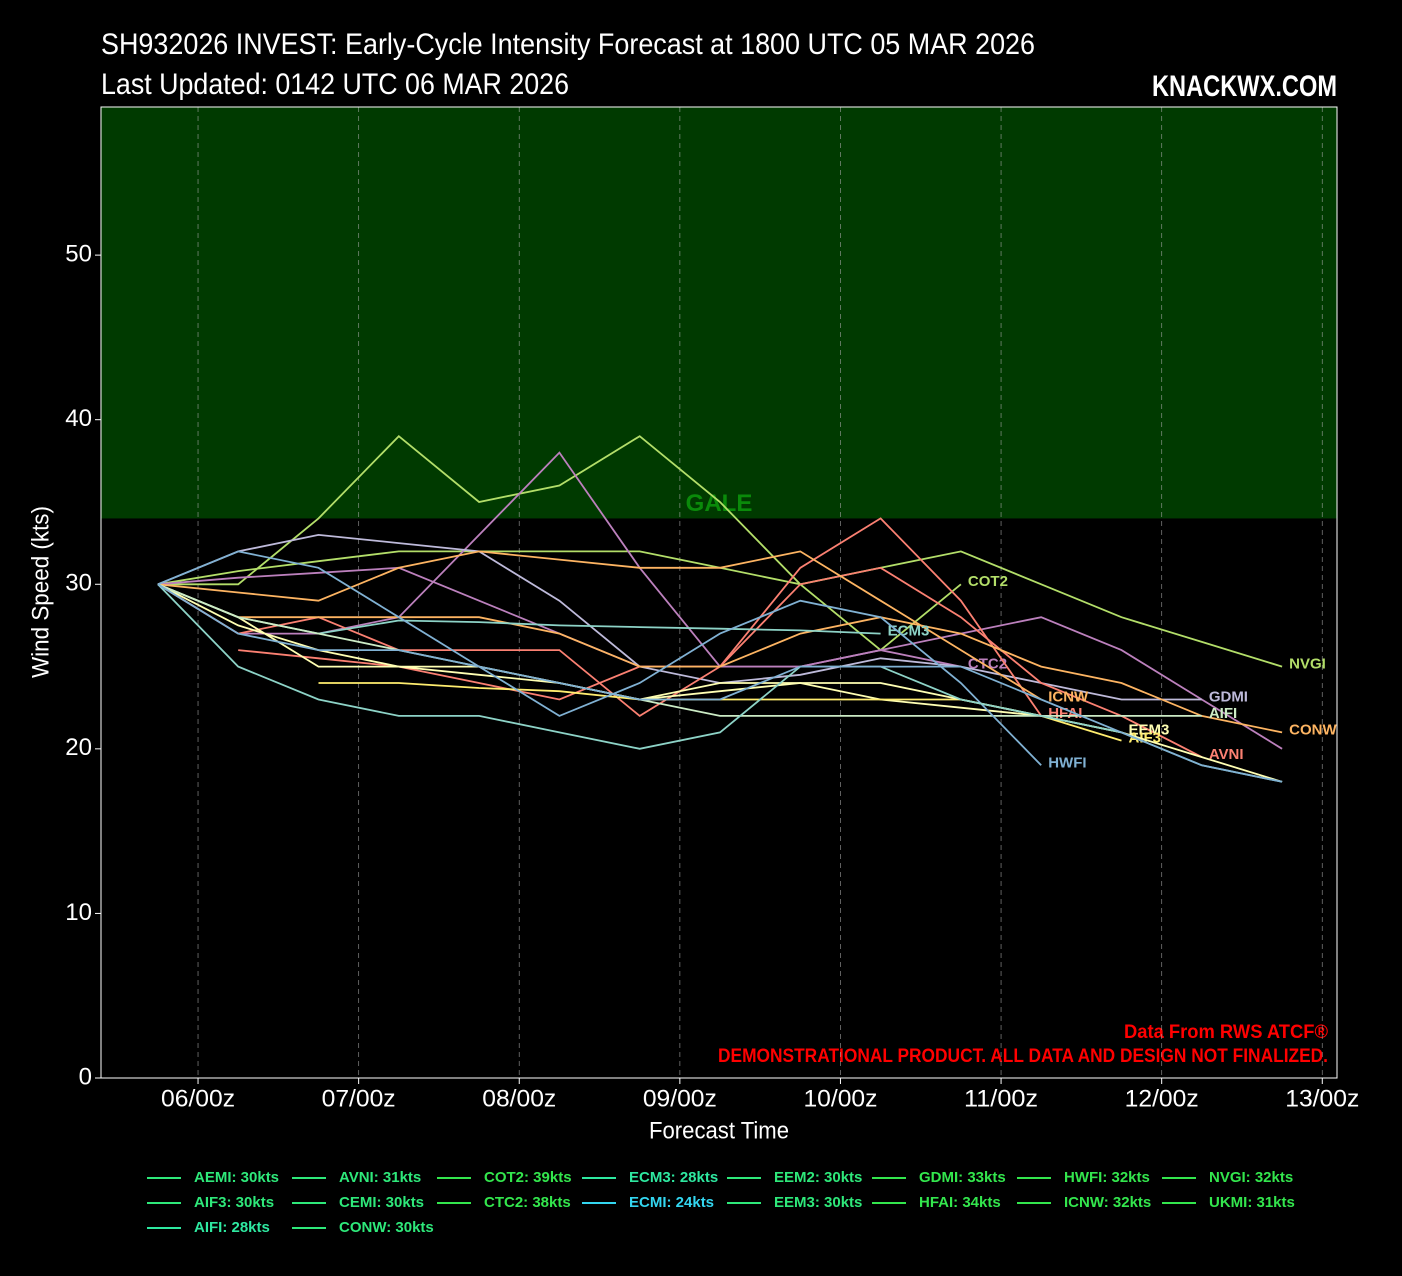 The height and width of the screenshot is (1276, 1402). What do you see at coordinates (1228, 696) in the screenshot?
I see `series-end-label: GDMI` at bounding box center [1228, 696].